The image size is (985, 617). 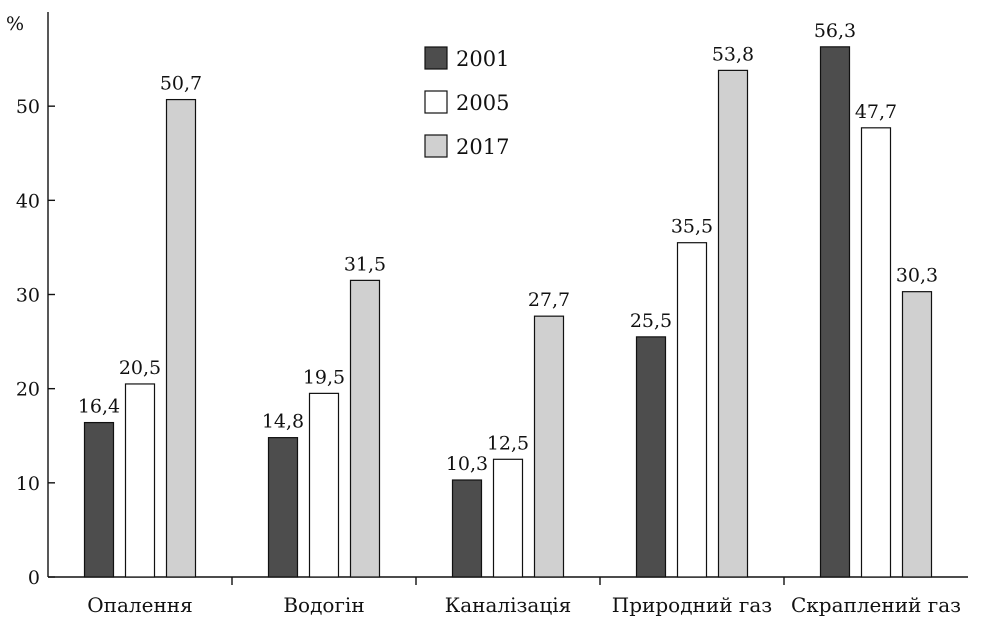 I want to click on data-label: 31,5, so click(x=365, y=264).